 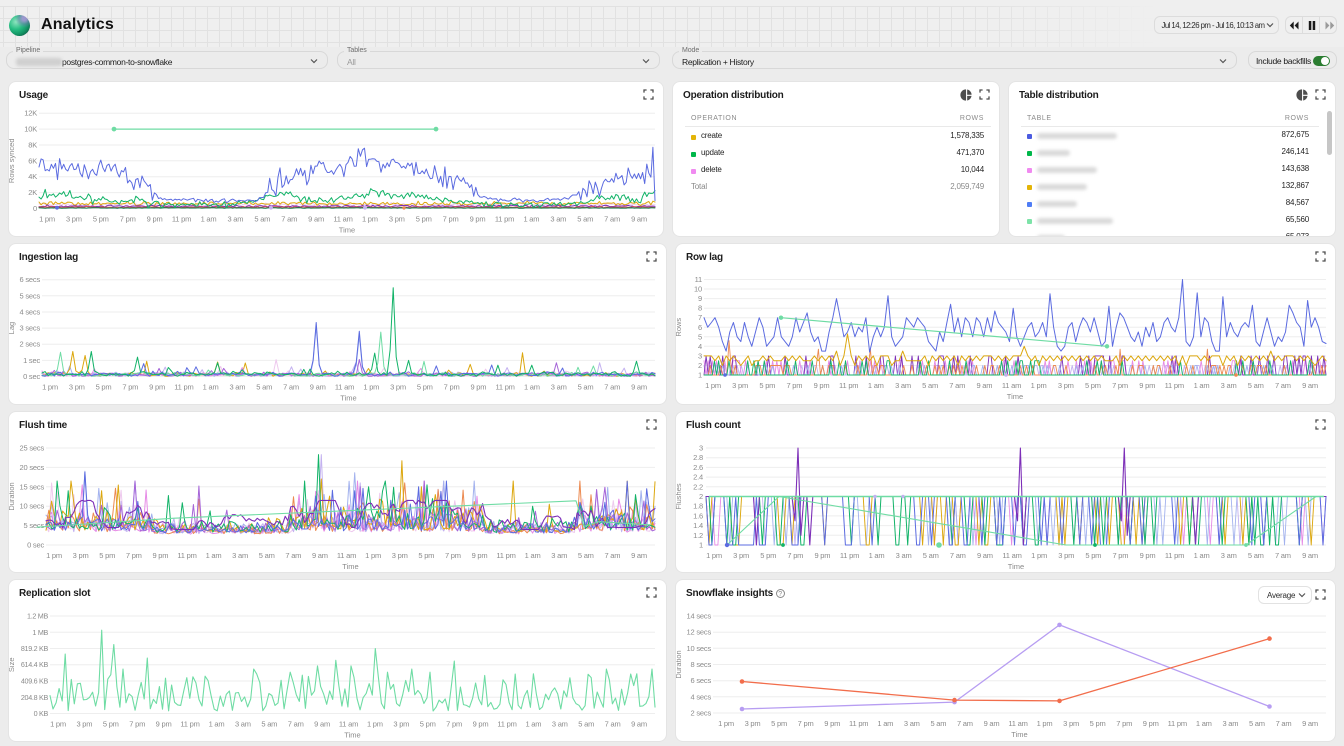 I want to click on svg-text: 4 secs, so click(x=30, y=312).